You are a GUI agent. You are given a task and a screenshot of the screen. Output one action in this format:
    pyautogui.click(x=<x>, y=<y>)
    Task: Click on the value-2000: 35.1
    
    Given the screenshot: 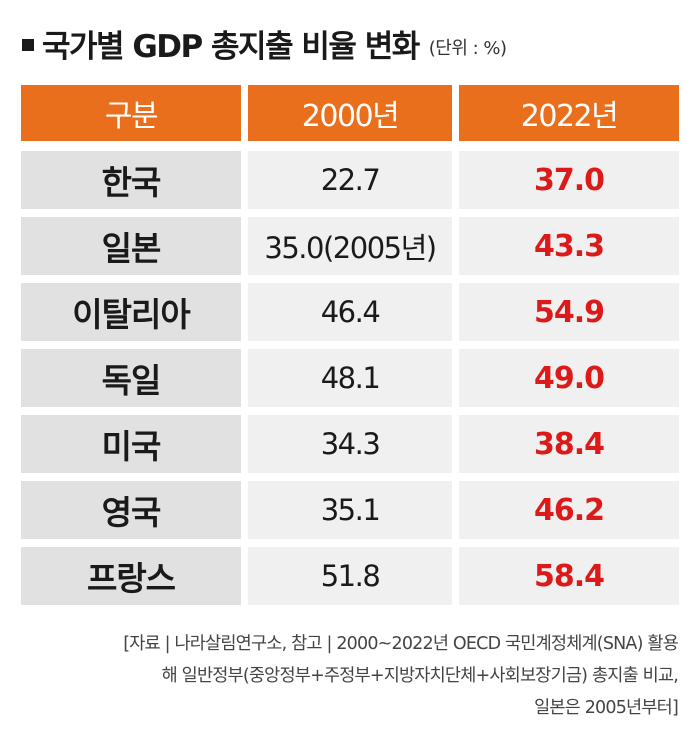 What is the action you would take?
    pyautogui.click(x=350, y=510)
    